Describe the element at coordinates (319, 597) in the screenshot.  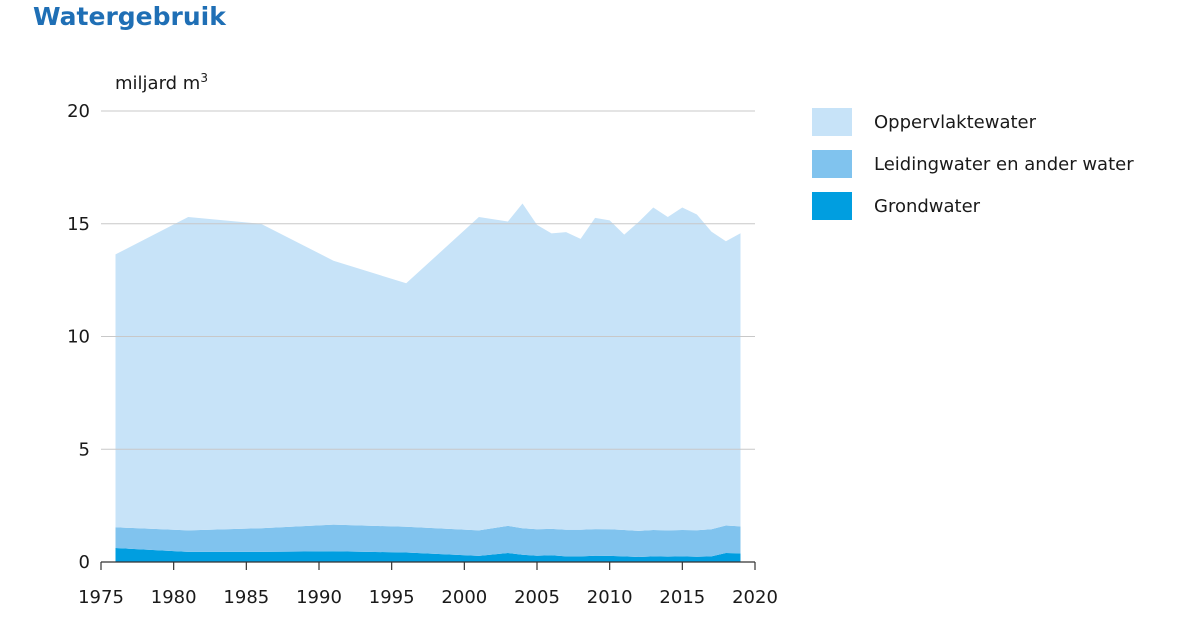
I see `x-tick-label-3: 1990` at that location.